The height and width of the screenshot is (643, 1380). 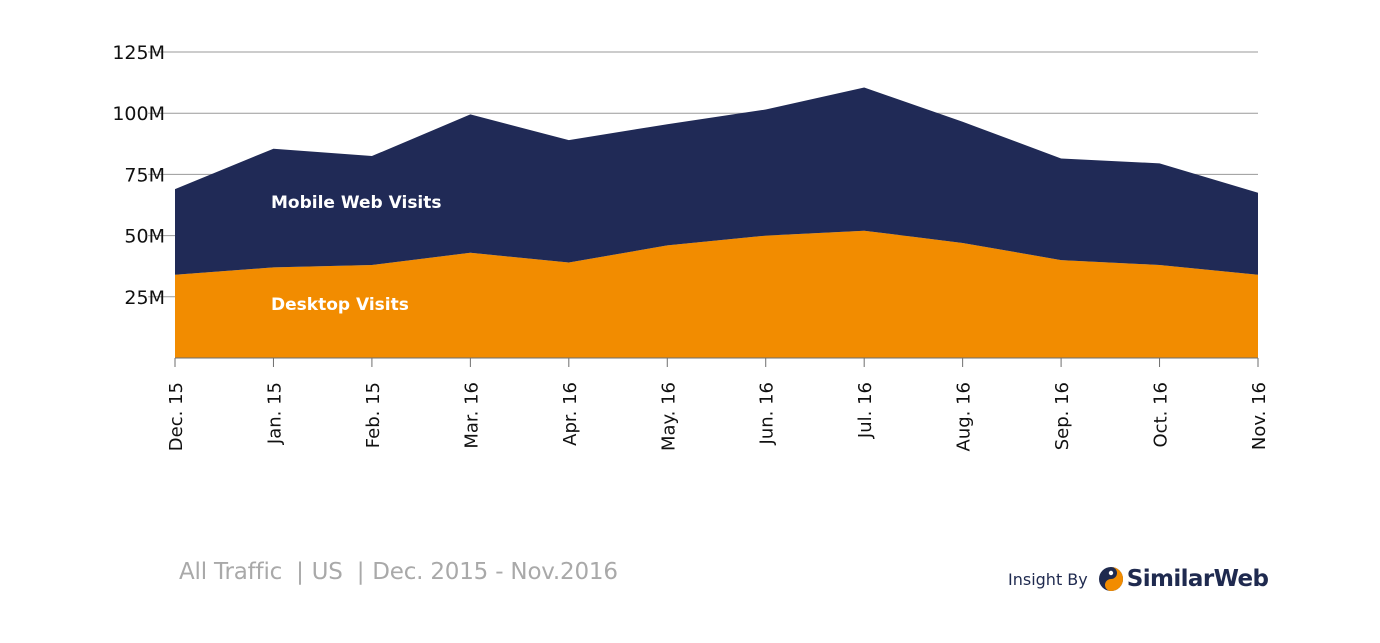 I want to click on x-tick-label: Sep. 16, so click(x=1062, y=416).